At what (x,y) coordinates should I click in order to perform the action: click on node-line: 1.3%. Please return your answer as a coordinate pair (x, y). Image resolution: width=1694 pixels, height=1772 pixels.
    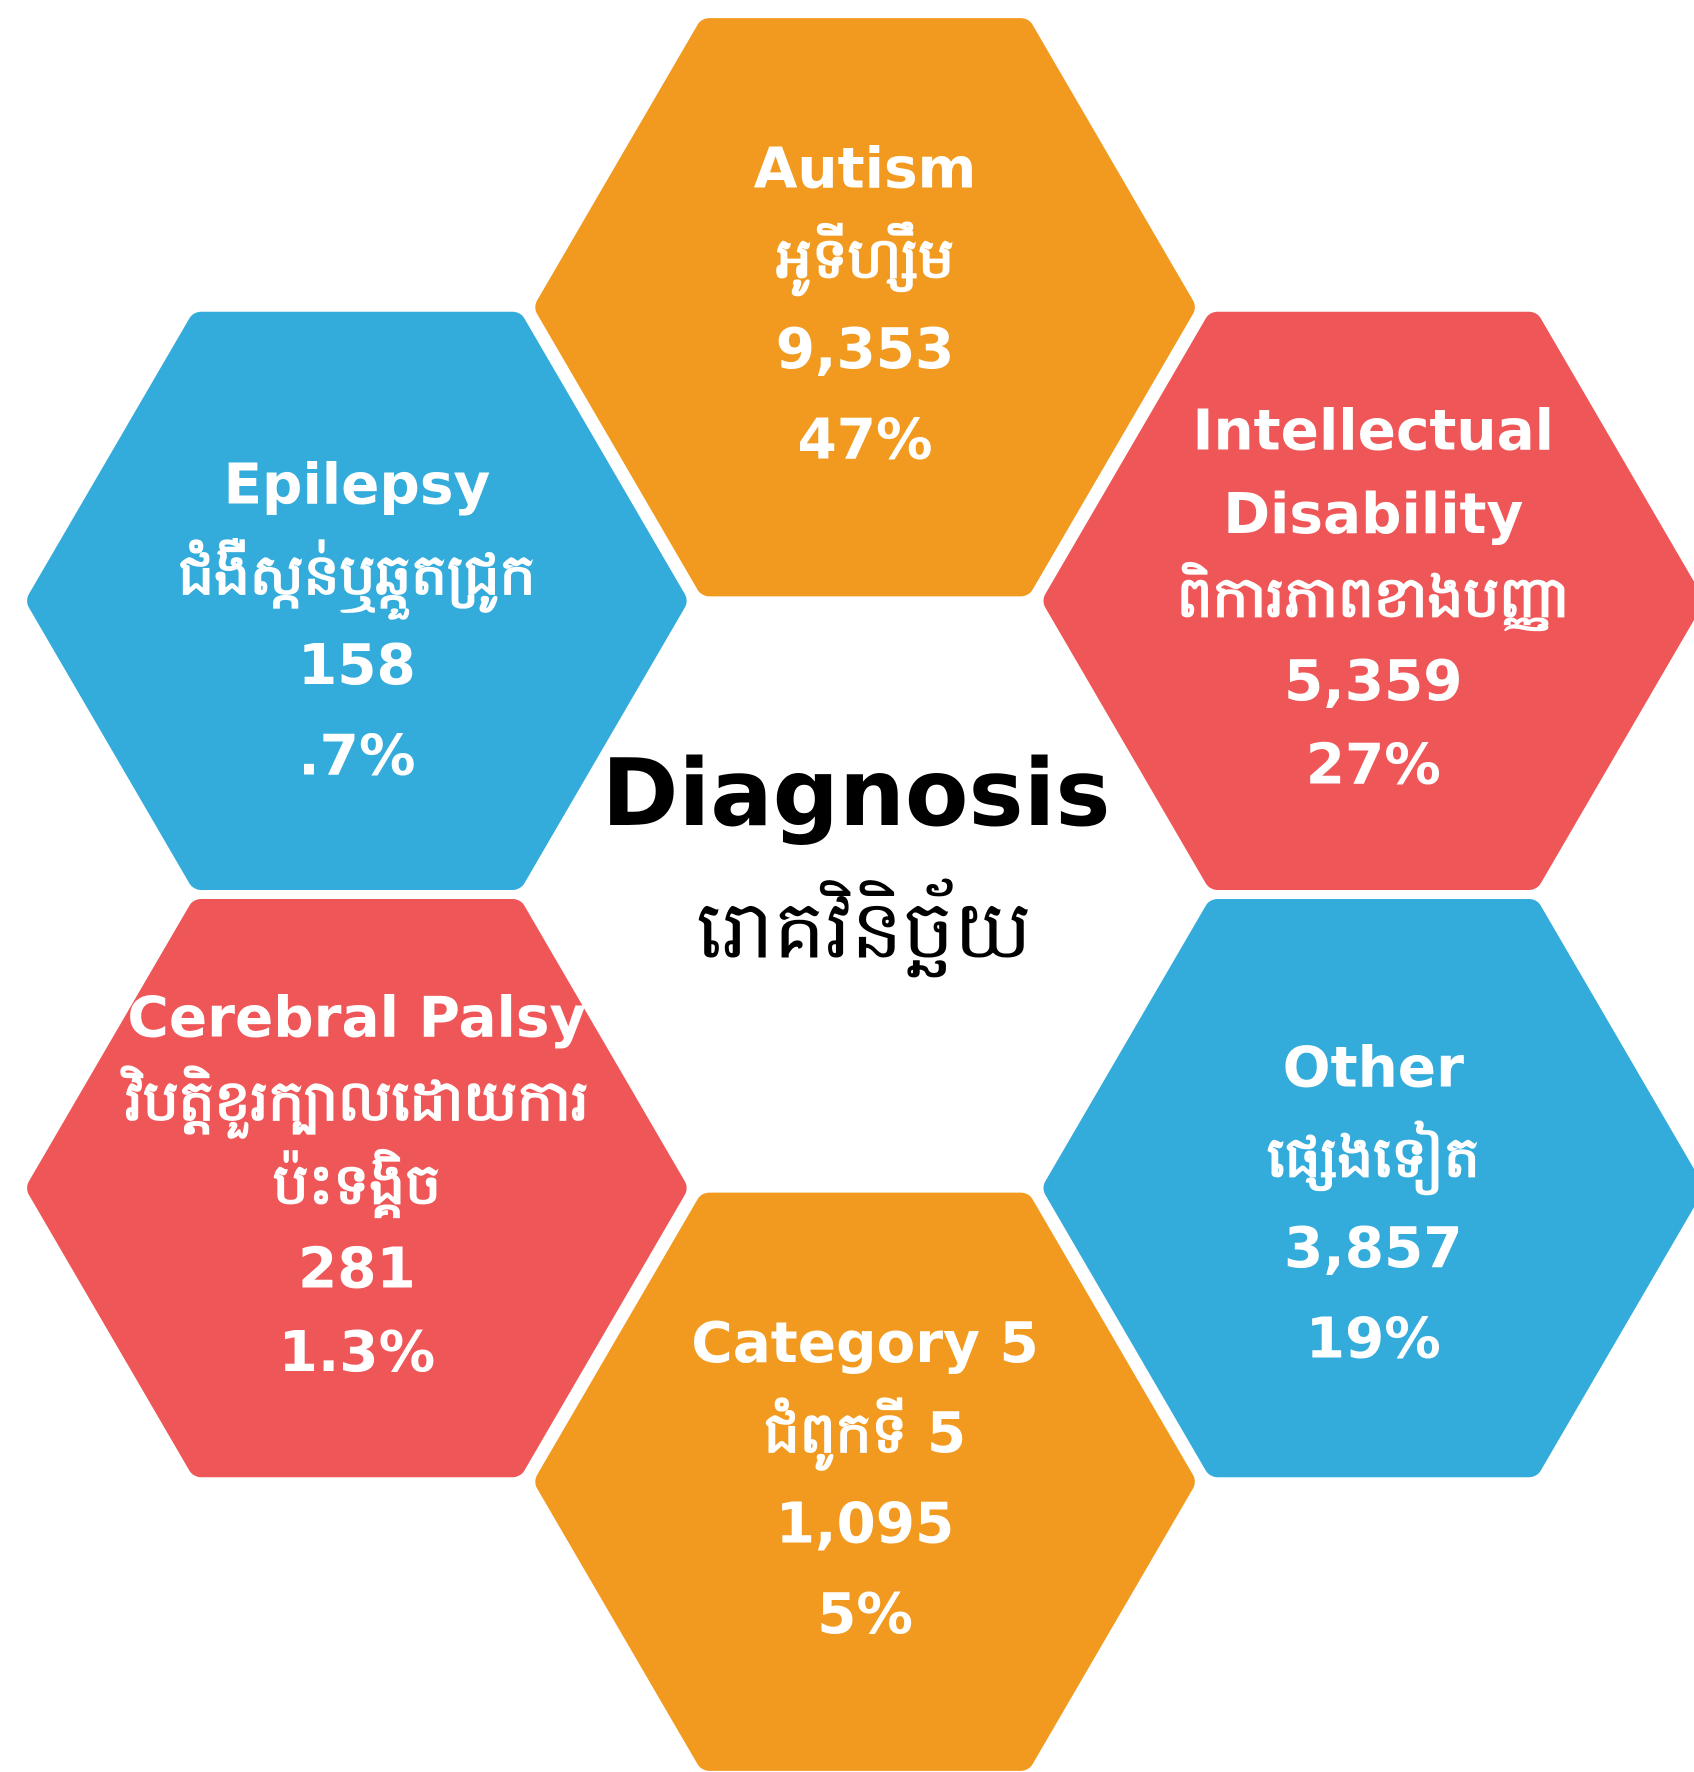
    Looking at the image, I should click on (357, 1352).